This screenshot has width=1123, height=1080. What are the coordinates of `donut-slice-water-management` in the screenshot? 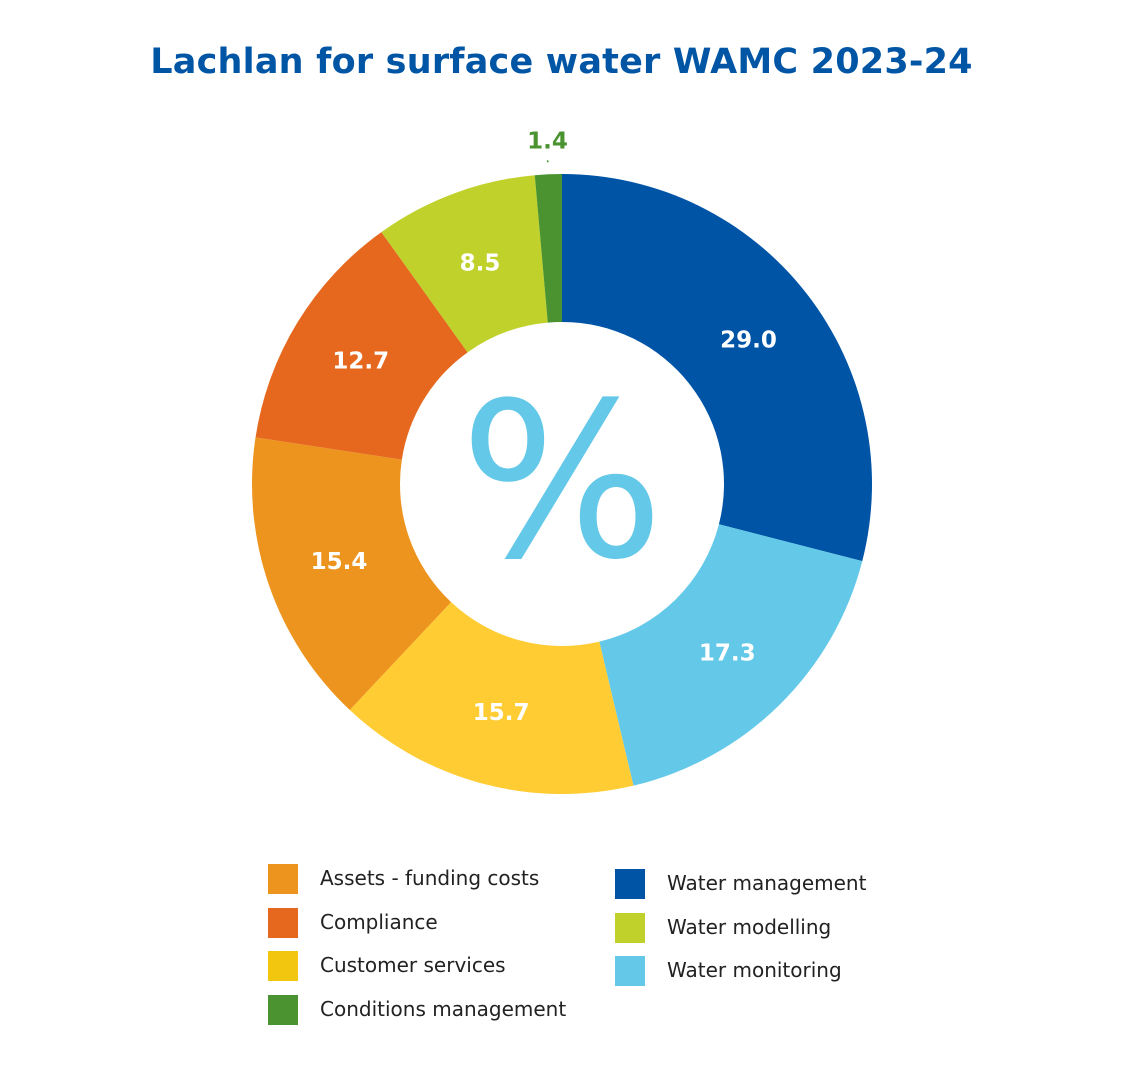 It's located at (717, 368).